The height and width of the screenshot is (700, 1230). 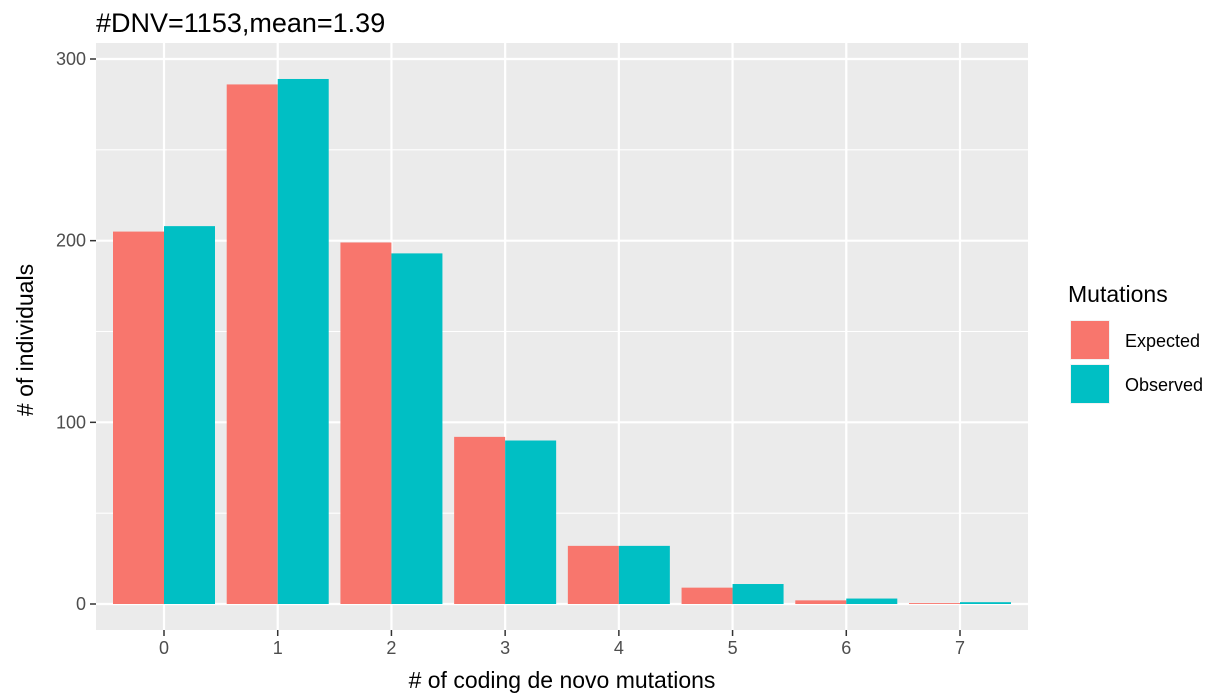 I want to click on y-tick-label: 200, so click(x=71, y=241).